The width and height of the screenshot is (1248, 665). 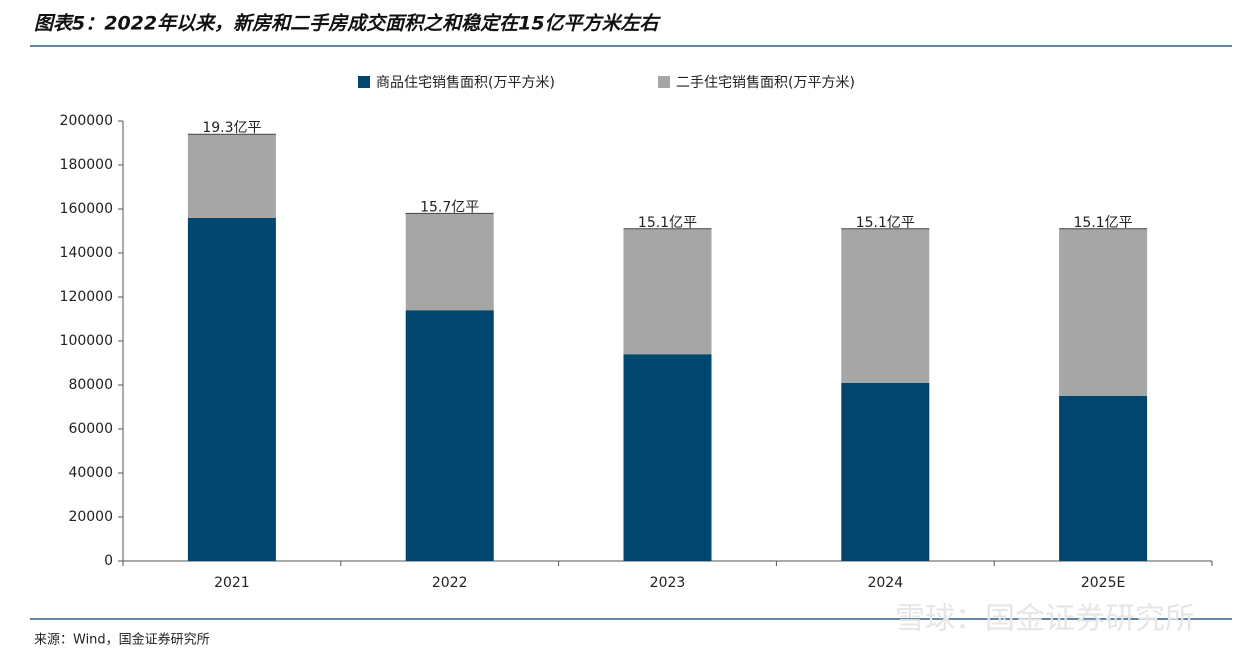 What do you see at coordinates (232, 583) in the screenshot?
I see `x-tick-label: 2021` at bounding box center [232, 583].